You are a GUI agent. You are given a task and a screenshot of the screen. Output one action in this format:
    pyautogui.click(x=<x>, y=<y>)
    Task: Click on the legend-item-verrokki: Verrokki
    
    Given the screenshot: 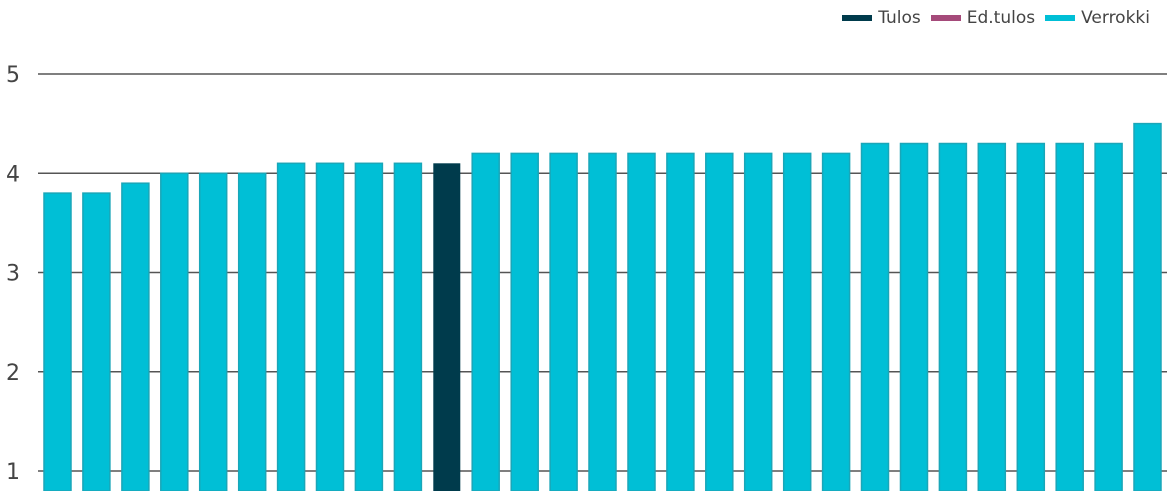 What is the action you would take?
    pyautogui.click(x=1097, y=18)
    